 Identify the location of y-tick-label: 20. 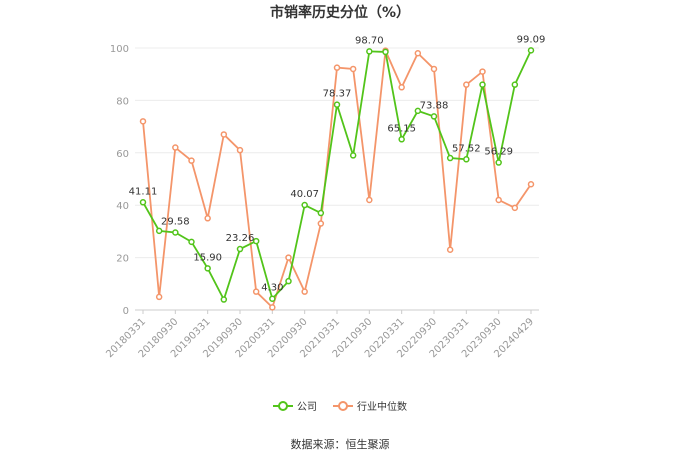
(122, 259).